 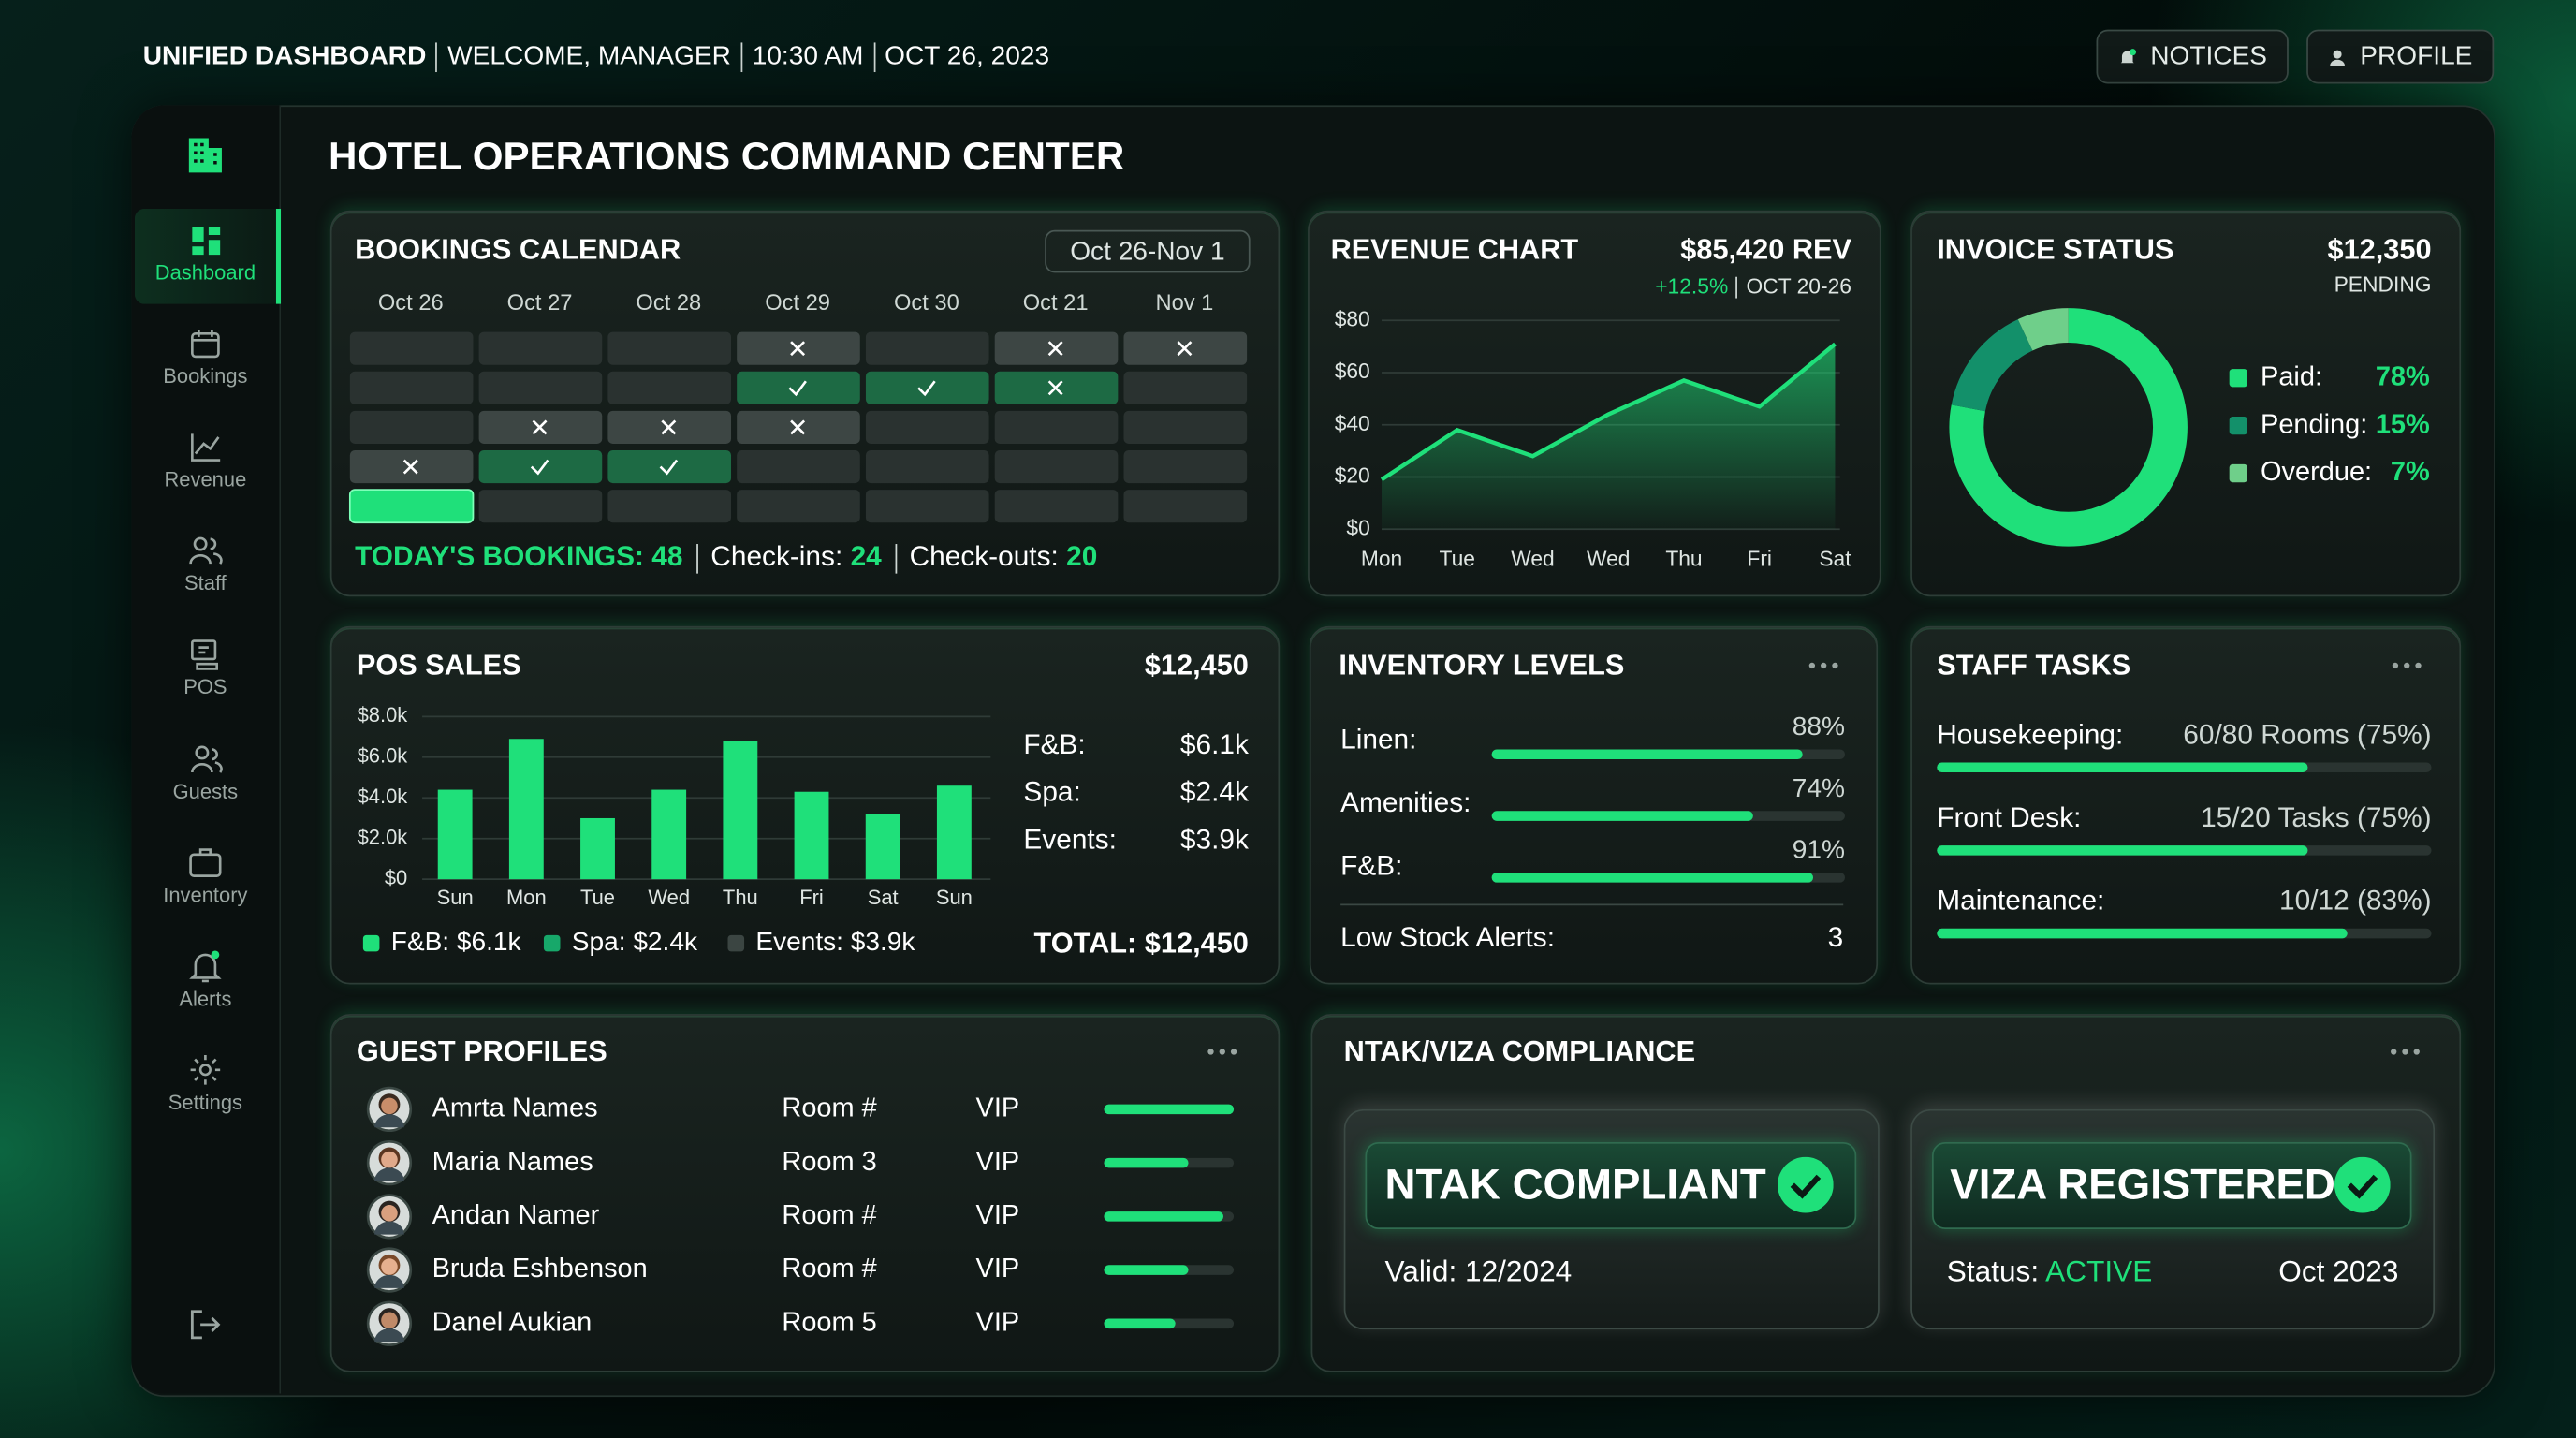 What do you see at coordinates (540, 1269) in the screenshot?
I see `label: Bruda Eshbenson` at bounding box center [540, 1269].